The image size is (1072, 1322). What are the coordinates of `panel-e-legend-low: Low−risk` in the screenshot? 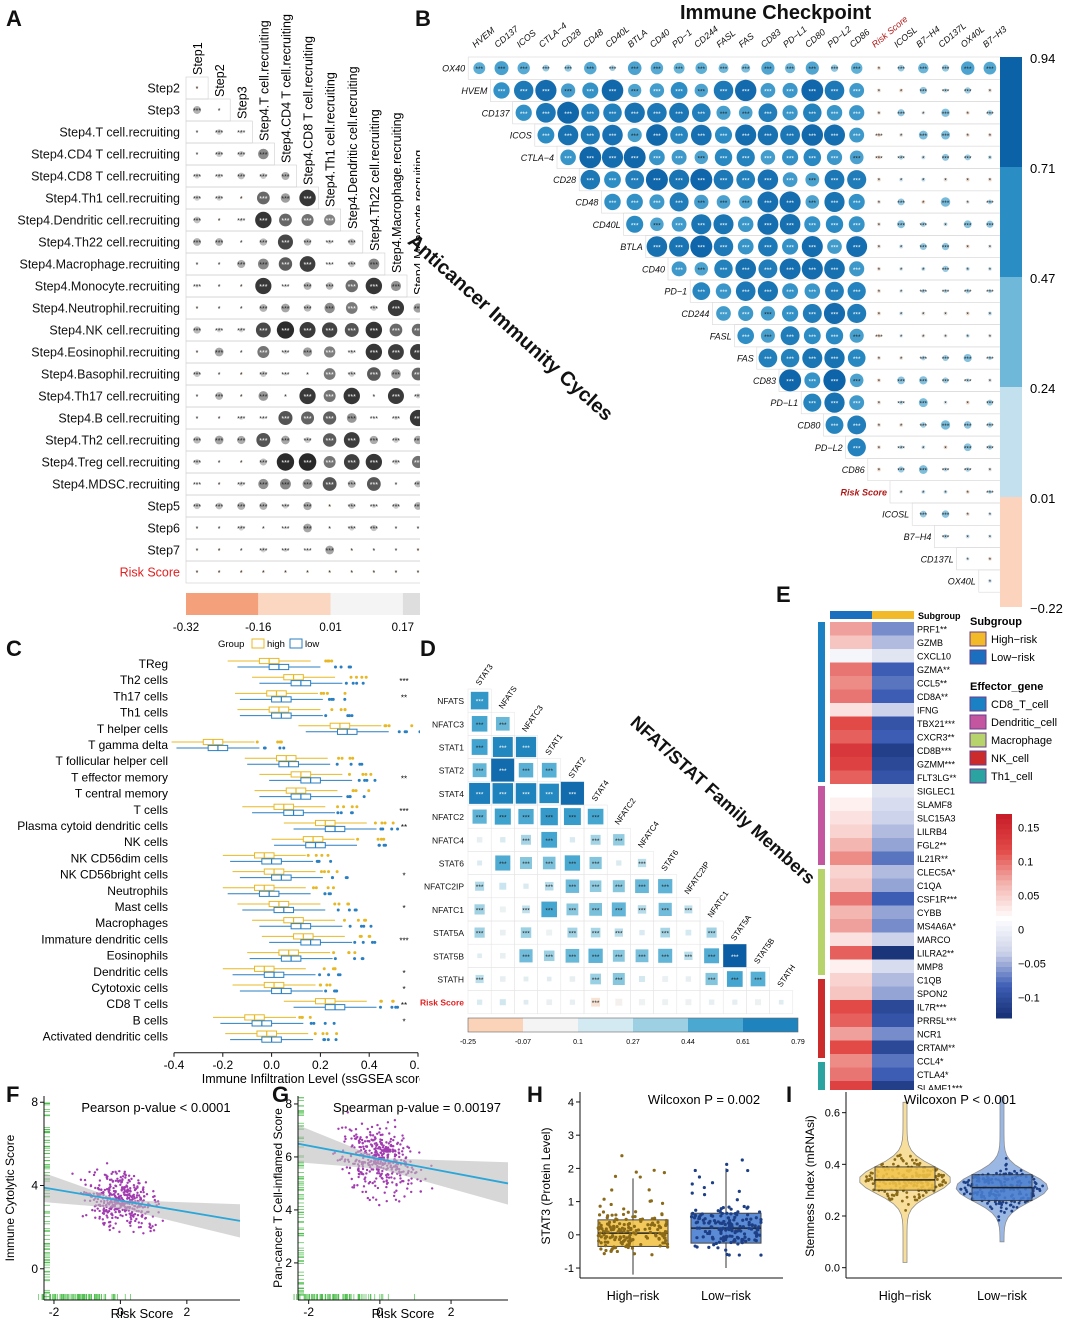 It's located at (1013, 658).